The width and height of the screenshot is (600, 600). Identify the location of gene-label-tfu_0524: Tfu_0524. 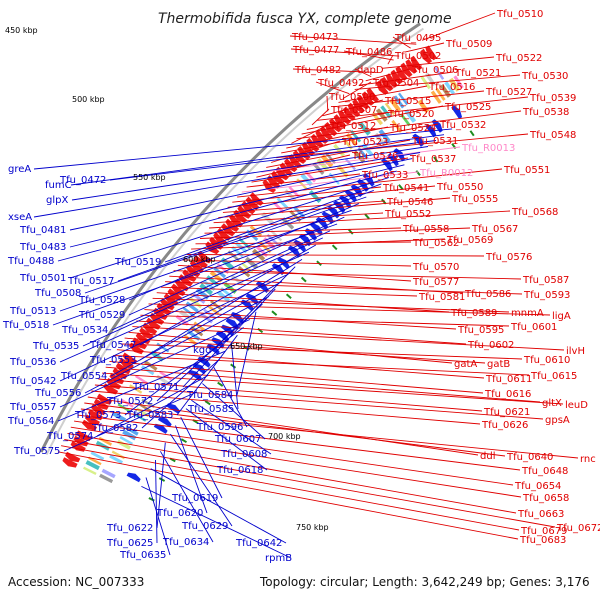
(412, 128).